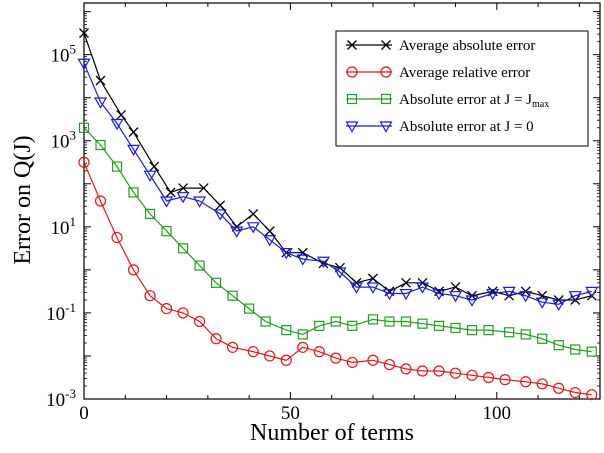 The width and height of the screenshot is (604, 453). What do you see at coordinates (64, 140) in the screenshot?
I see `y-tick-label: 10³` at bounding box center [64, 140].